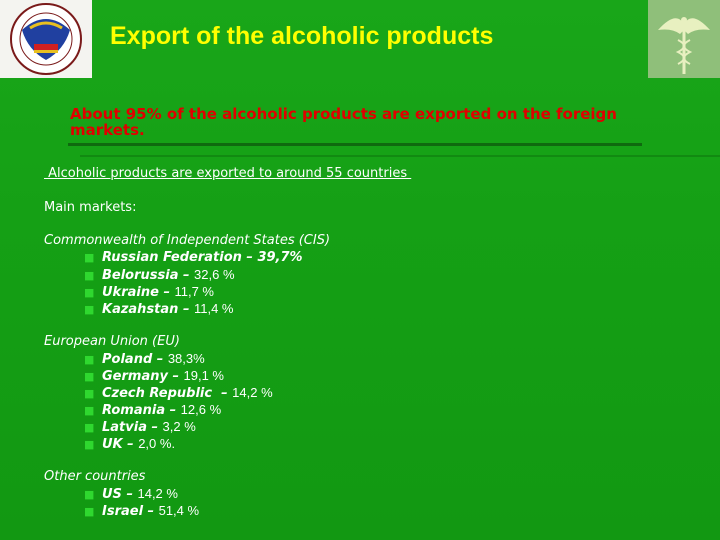 This screenshot has height=540, width=720. Describe the element at coordinates (142, 511) in the screenshot. I see `list-item: ■ Israel – 51,4 %` at that location.